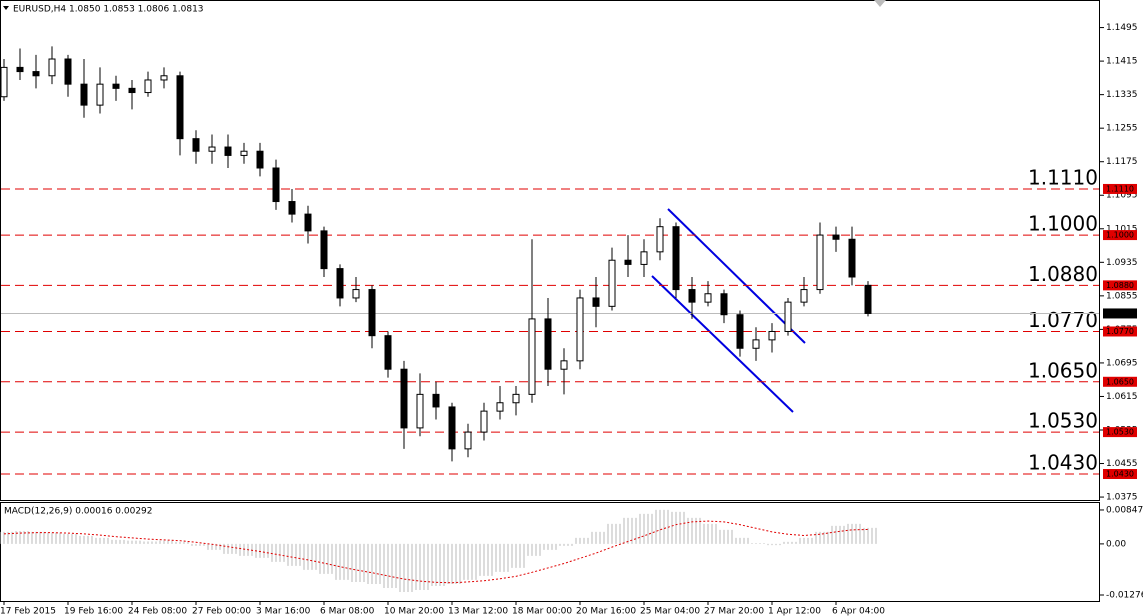 This screenshot has height=616, width=1143. Describe the element at coordinates (1120, 188) in the screenshot. I see `level-tag-label: 1.1110` at that location.